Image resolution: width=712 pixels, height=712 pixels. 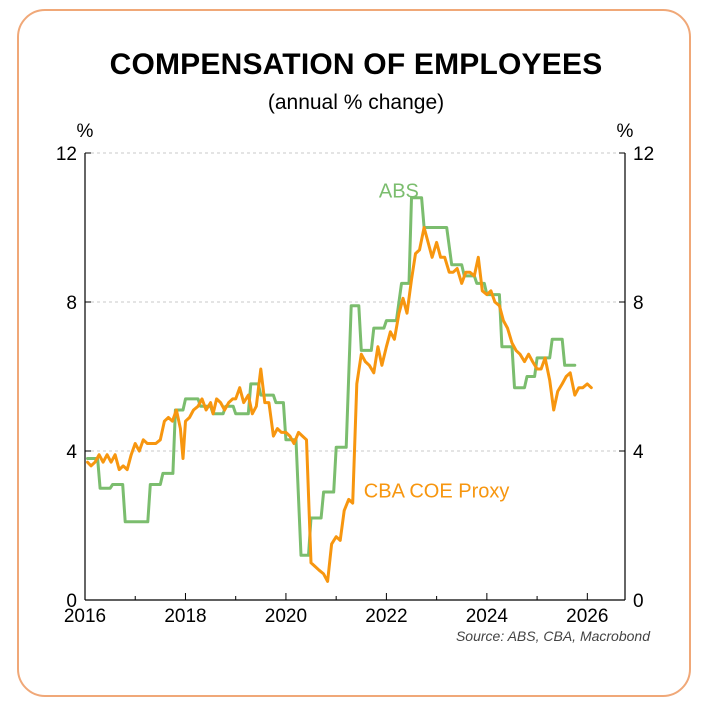 What do you see at coordinates (356, 64) in the screenshot?
I see `chart-title: COMPENSATION OF EMPLOYEES` at bounding box center [356, 64].